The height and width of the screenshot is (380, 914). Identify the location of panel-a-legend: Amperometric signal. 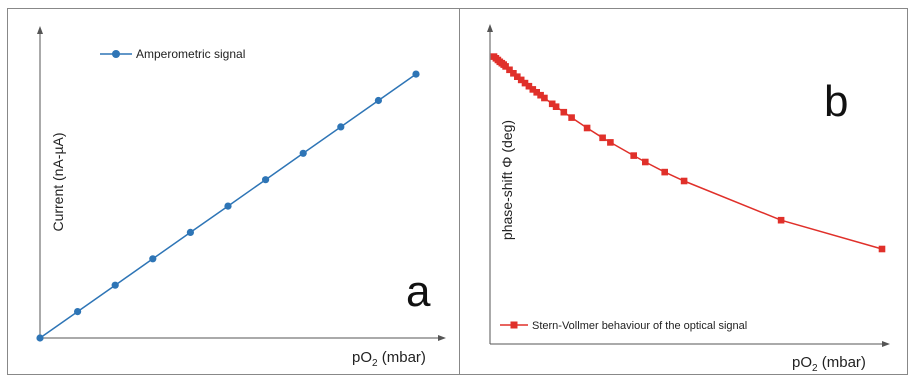
(172, 54).